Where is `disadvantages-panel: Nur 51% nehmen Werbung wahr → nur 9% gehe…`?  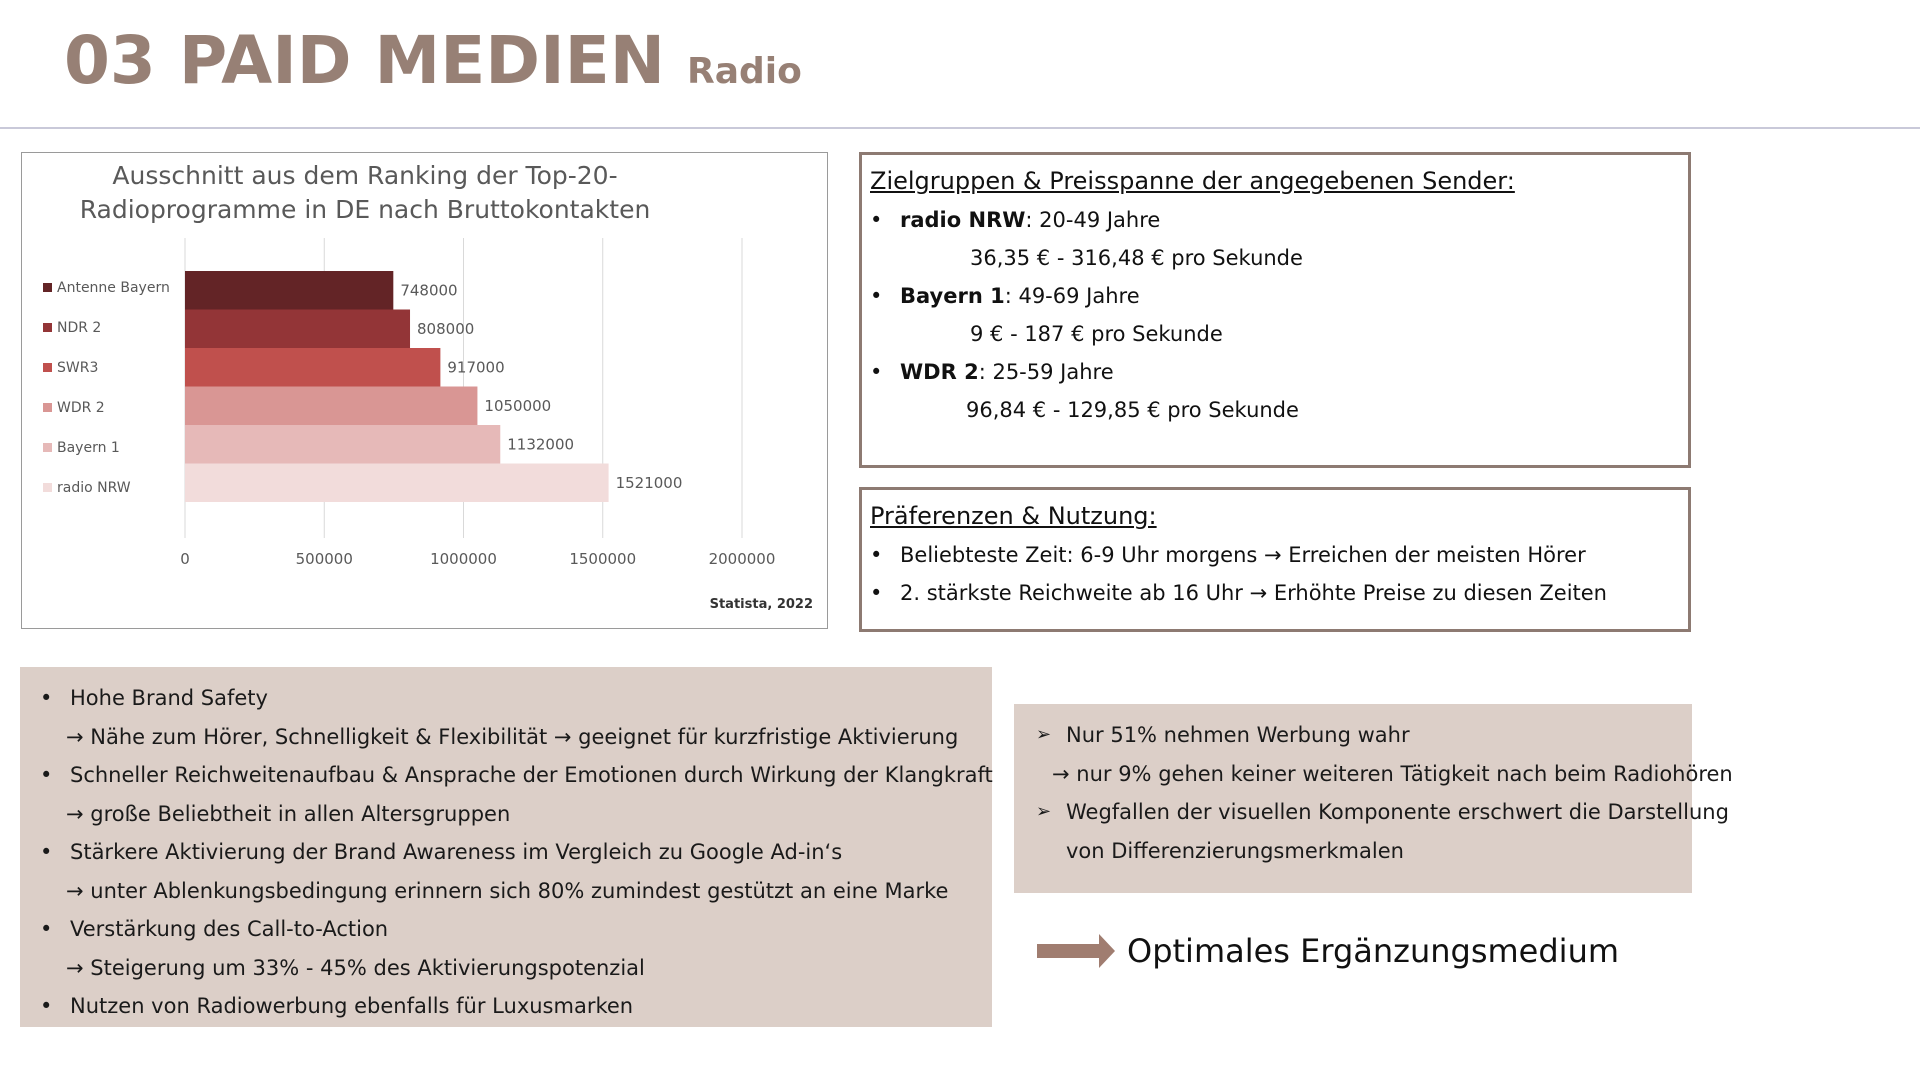 disadvantages-panel: Nur 51% nehmen Werbung wahr → nur 9% gehe… is located at coordinates (1373, 798).